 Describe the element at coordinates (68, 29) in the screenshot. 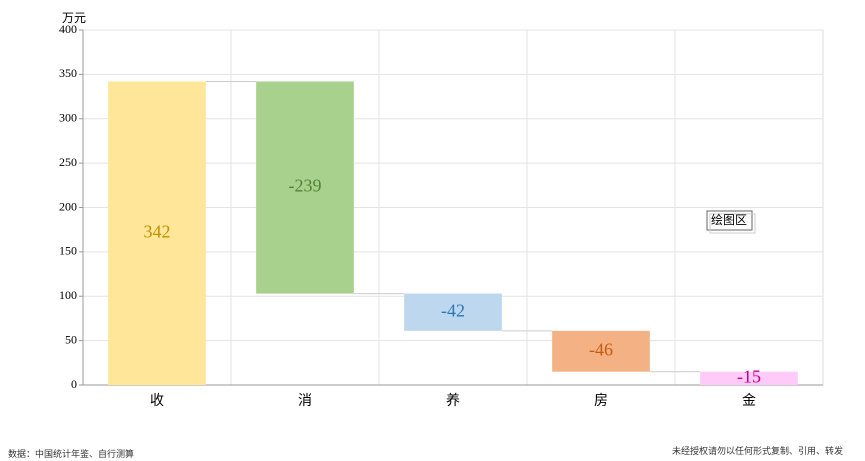

I see `y-tick-label: 400` at that location.